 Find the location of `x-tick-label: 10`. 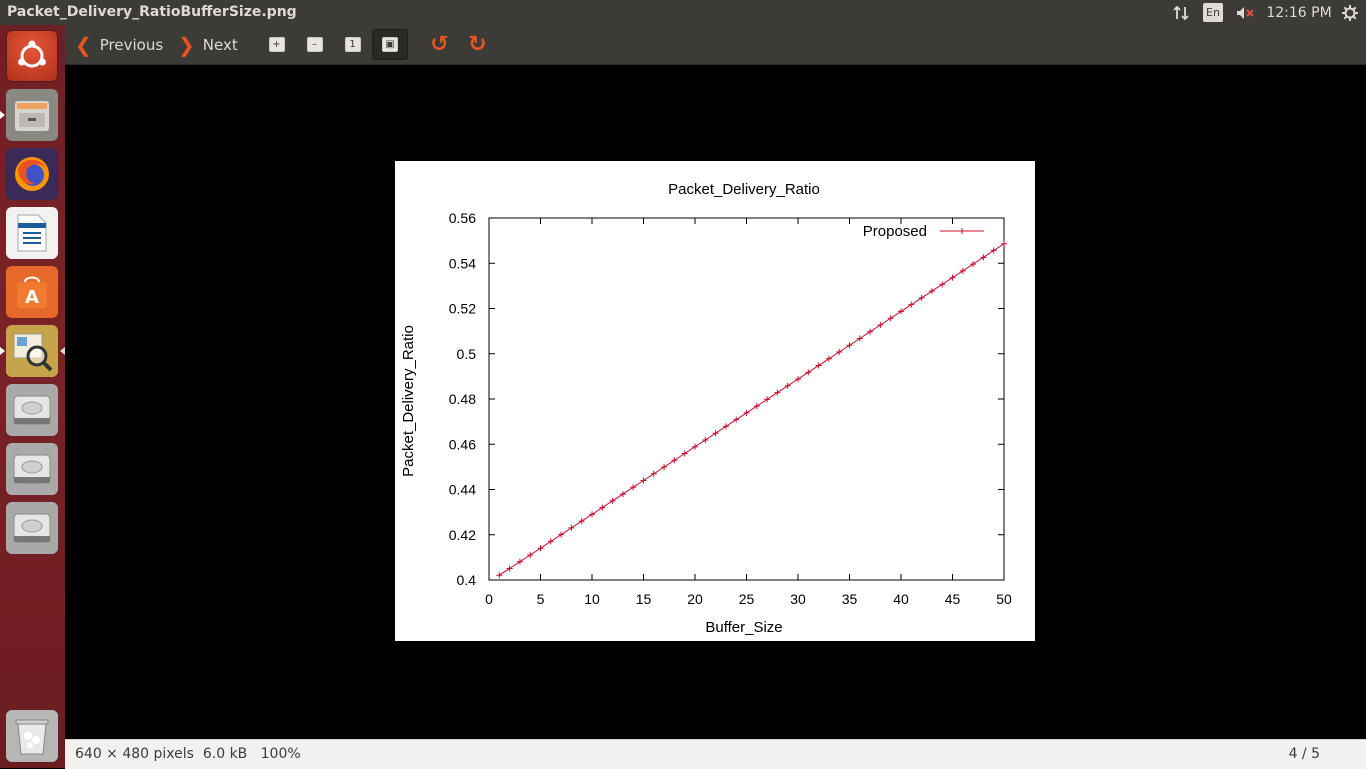

x-tick-label: 10 is located at coordinates (592, 599).